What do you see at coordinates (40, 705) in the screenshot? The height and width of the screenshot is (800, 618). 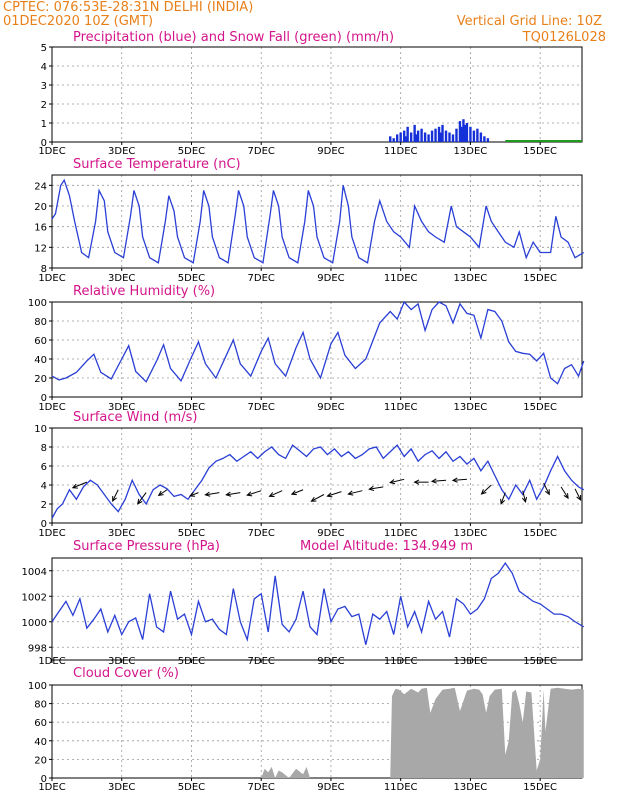 I see `y-tick-label: 80` at bounding box center [40, 705].